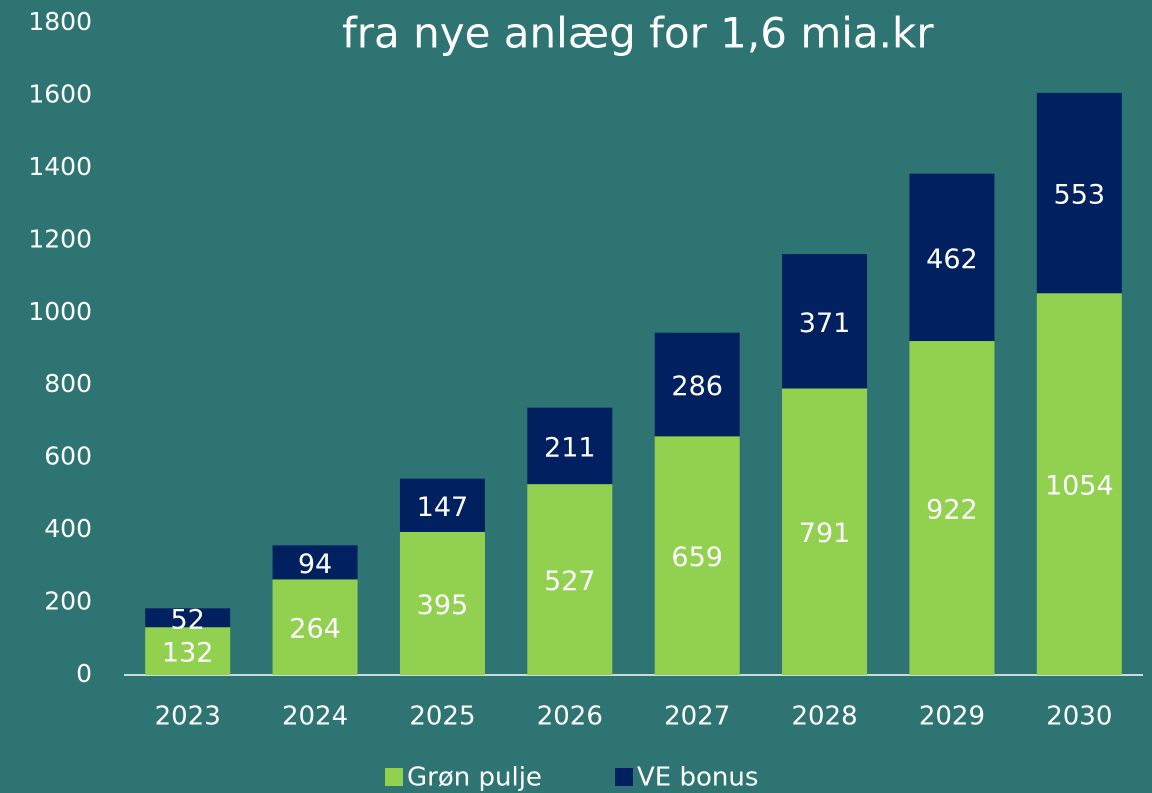 The image size is (1152, 793). I want to click on data-label: 395, so click(443, 605).